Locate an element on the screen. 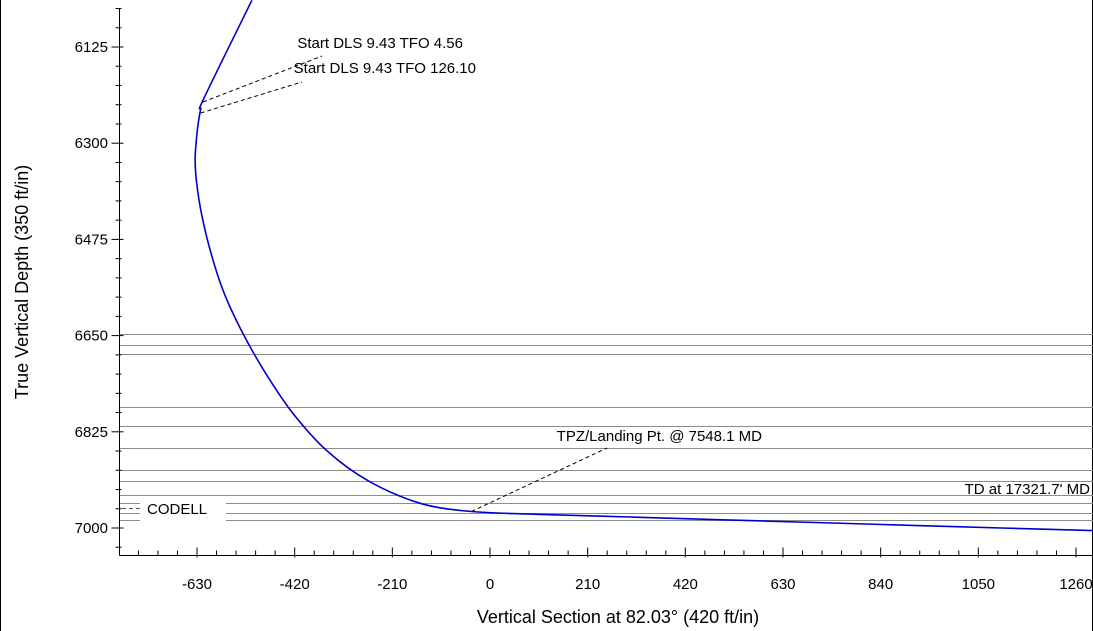 The image size is (1093, 631). annotation-landing-point: TPZ/Landing Pt. @ 7548.1 MD is located at coordinates (659, 436).